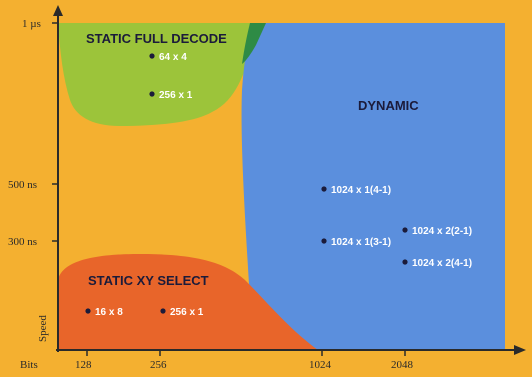 The image size is (532, 377). What do you see at coordinates (83, 365) in the screenshot?
I see `x-tick-label-128: 128` at bounding box center [83, 365].